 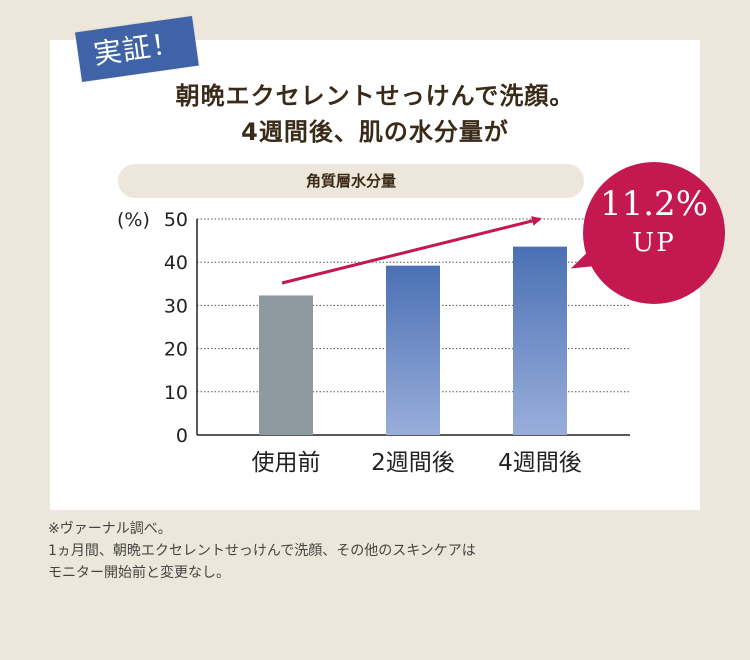 What do you see at coordinates (653, 204) in the screenshot?
I see `badge-value: 11.2%` at bounding box center [653, 204].